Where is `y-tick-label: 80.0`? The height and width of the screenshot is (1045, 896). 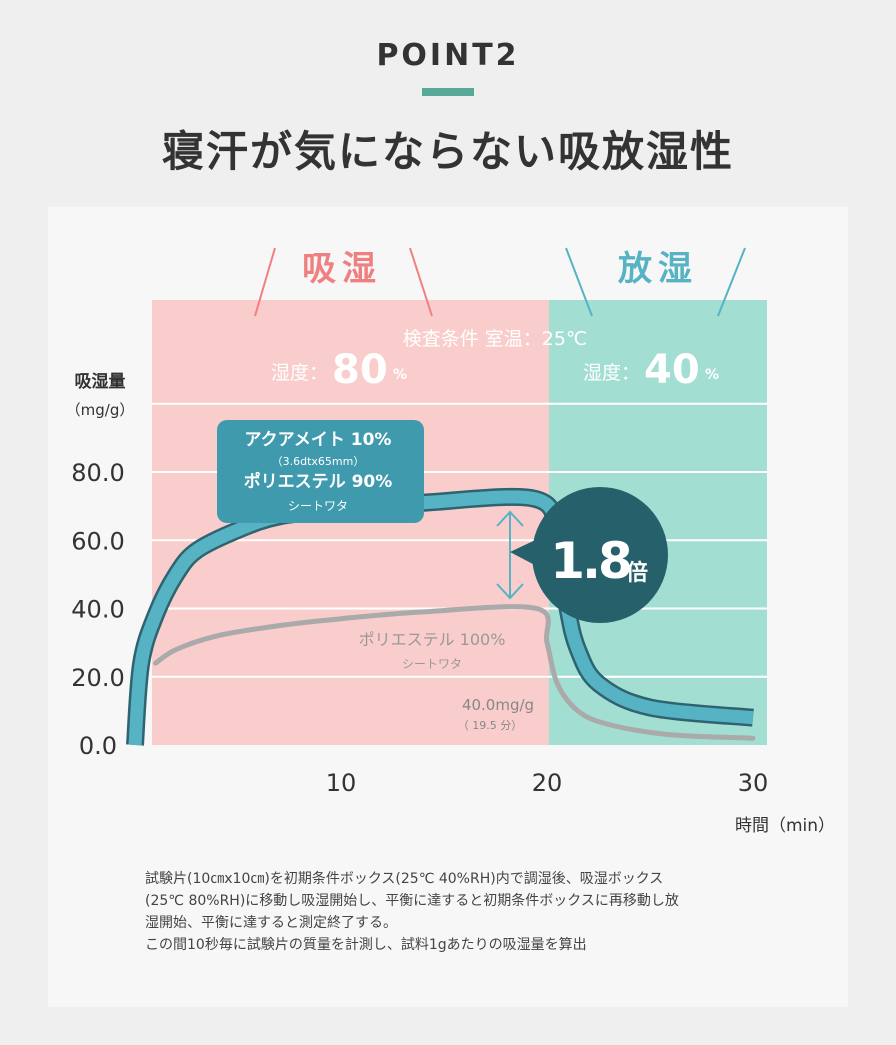
y-tick-label: 80.0 is located at coordinates (97, 473).